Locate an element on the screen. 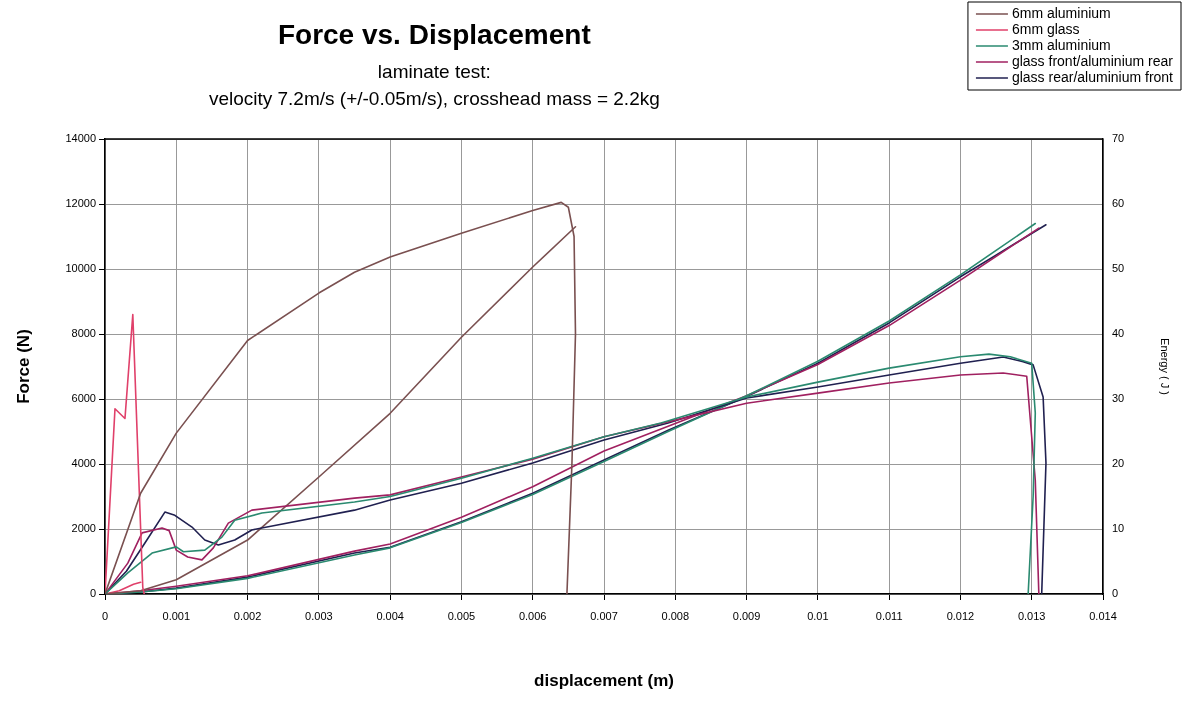  y-tick-label: 14000 is located at coordinates (80, 138).